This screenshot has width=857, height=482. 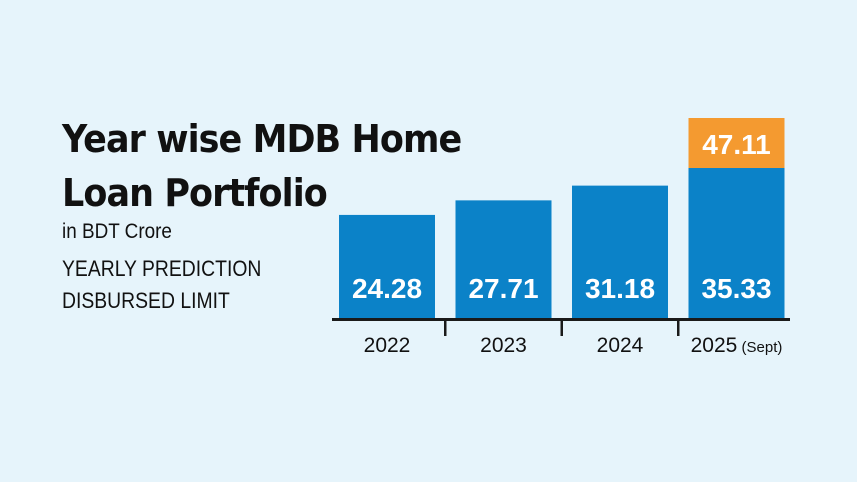 What do you see at coordinates (503, 345) in the screenshot?
I see `tick-label-2023: 2023` at bounding box center [503, 345].